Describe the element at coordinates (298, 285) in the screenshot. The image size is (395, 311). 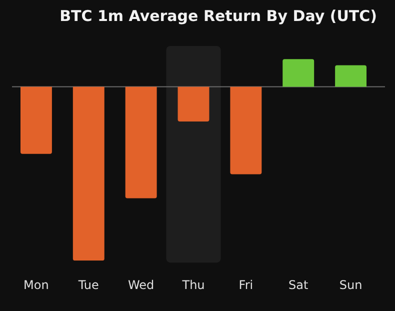
I see `x-tick-label: Sat` at that location.